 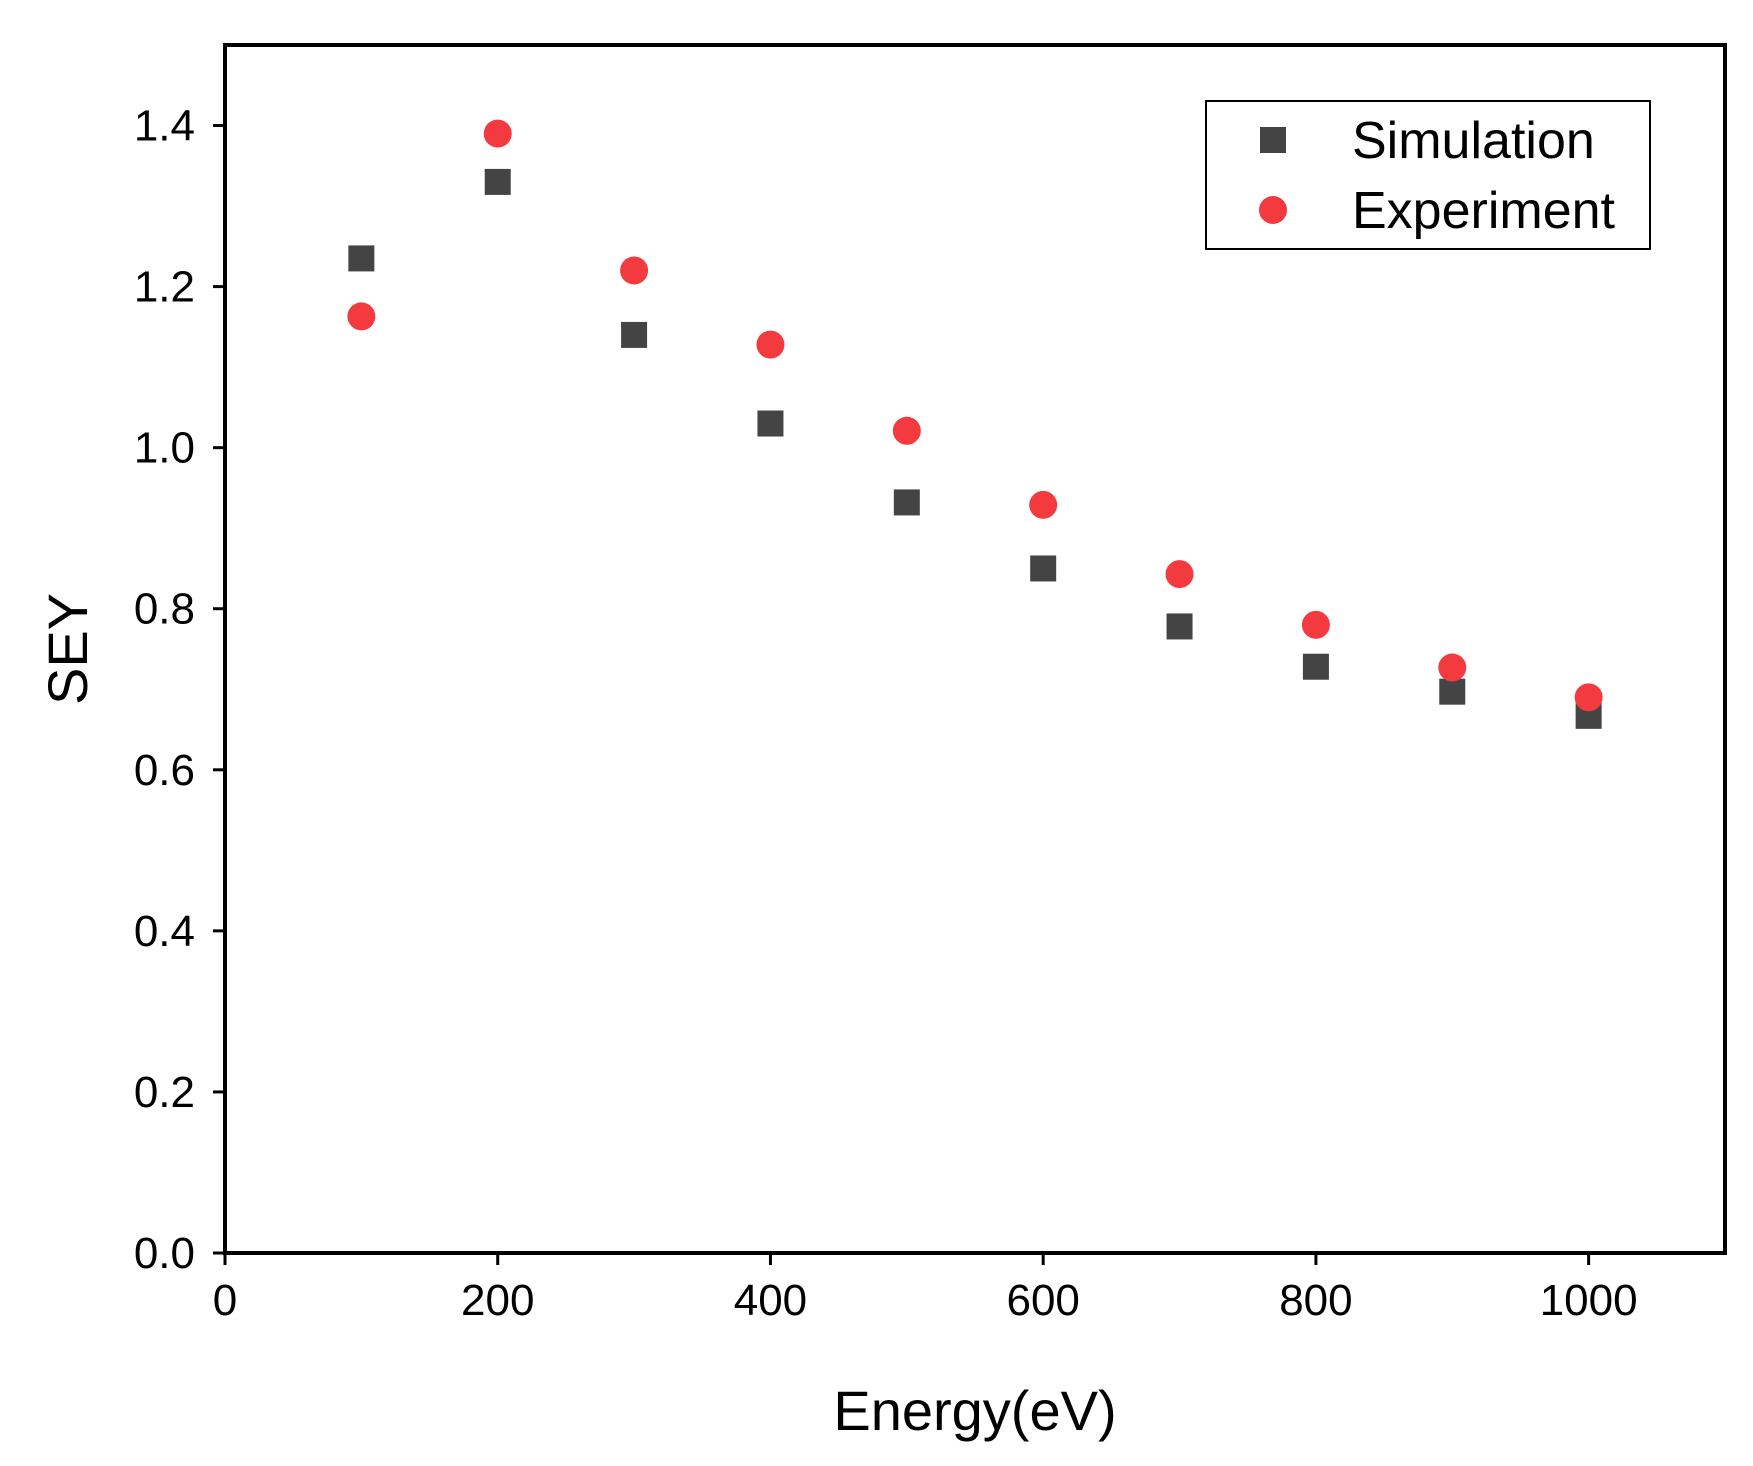 What do you see at coordinates (1042, 1300) in the screenshot?
I see `x-tick-label: 600` at bounding box center [1042, 1300].